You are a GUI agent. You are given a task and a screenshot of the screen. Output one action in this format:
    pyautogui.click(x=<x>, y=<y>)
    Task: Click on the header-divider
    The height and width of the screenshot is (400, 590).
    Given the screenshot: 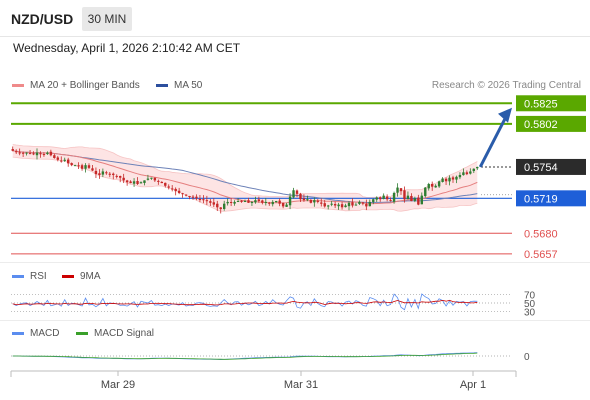 What is the action you would take?
    pyautogui.click(x=295, y=36)
    